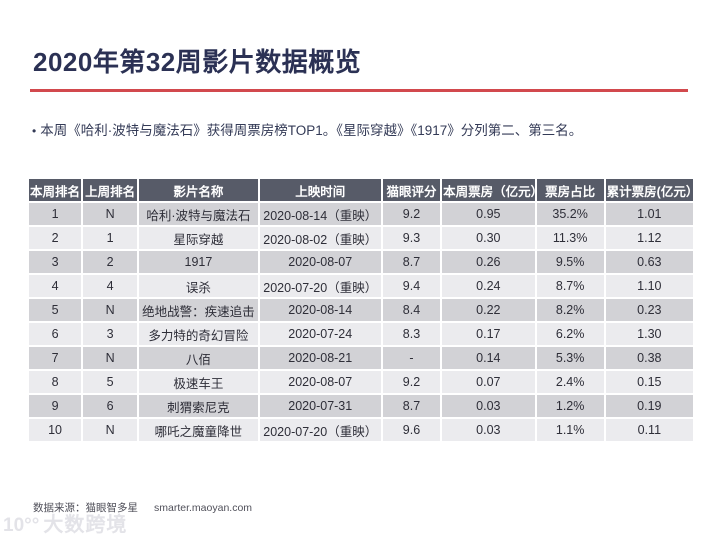  What do you see at coordinates (649, 430) in the screenshot?
I see `cell-total-boxoffice: 0.11` at bounding box center [649, 430].